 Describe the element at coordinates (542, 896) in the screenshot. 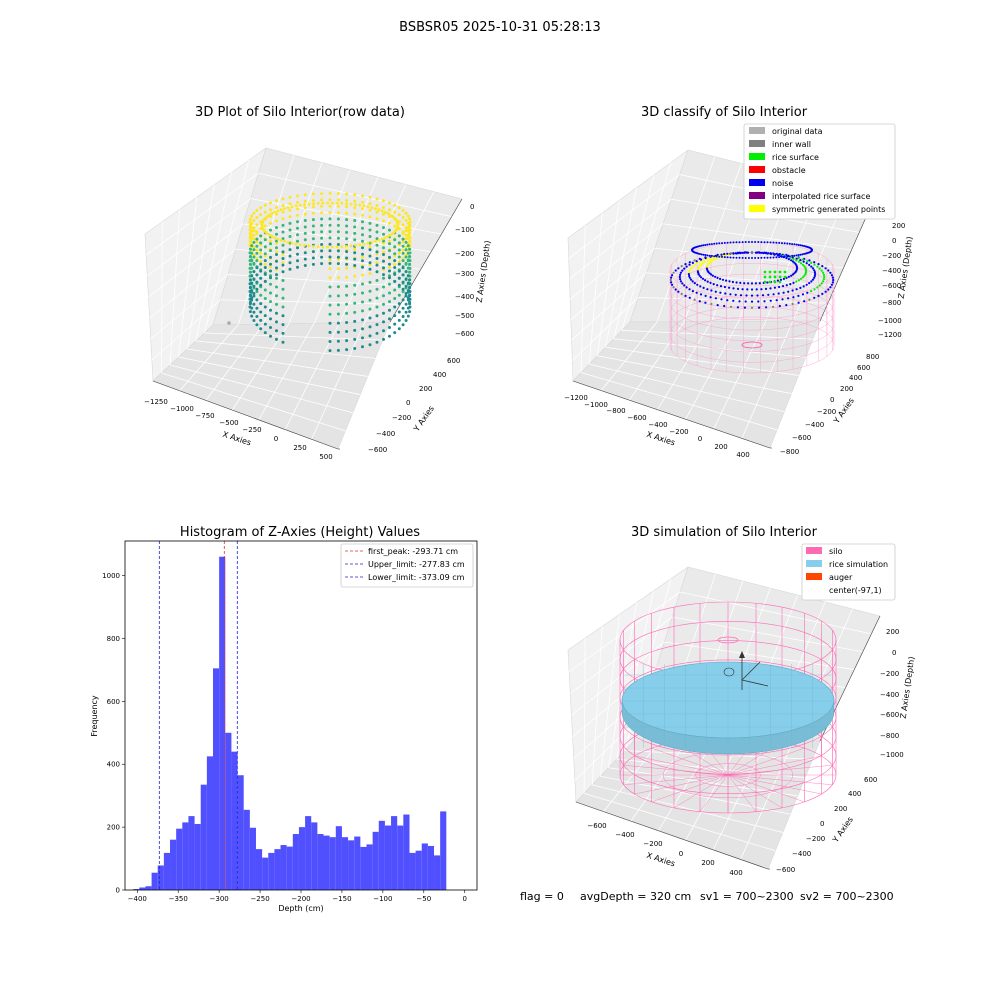

I see `status-flag: flag = 0` at that location.